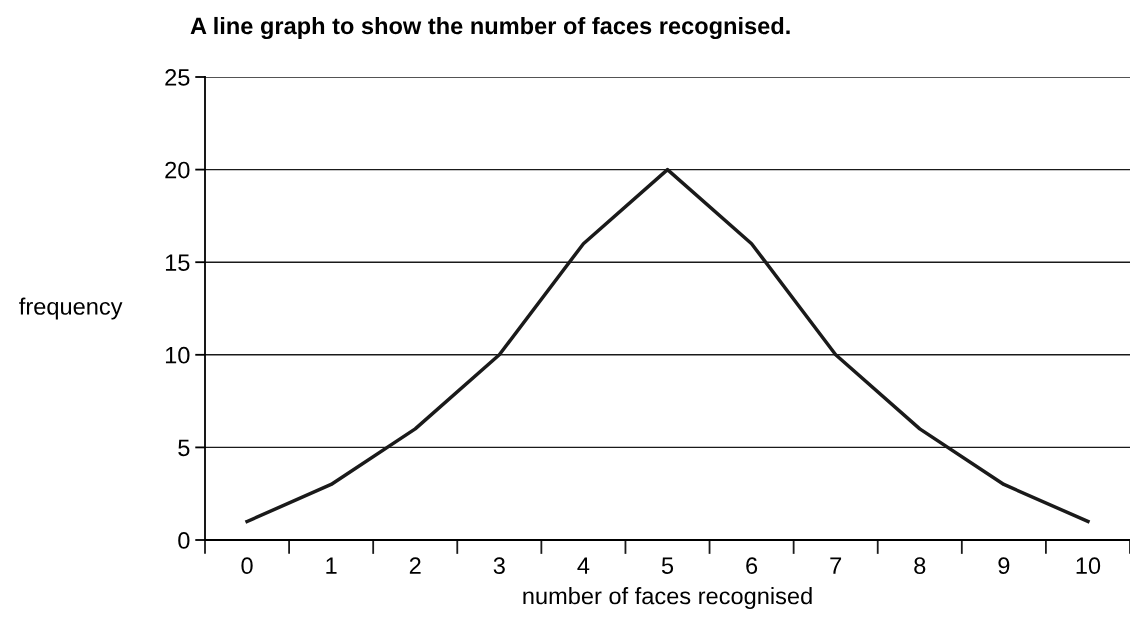  Describe the element at coordinates (184, 448) in the screenshot. I see `y-tick-label: 5` at that location.